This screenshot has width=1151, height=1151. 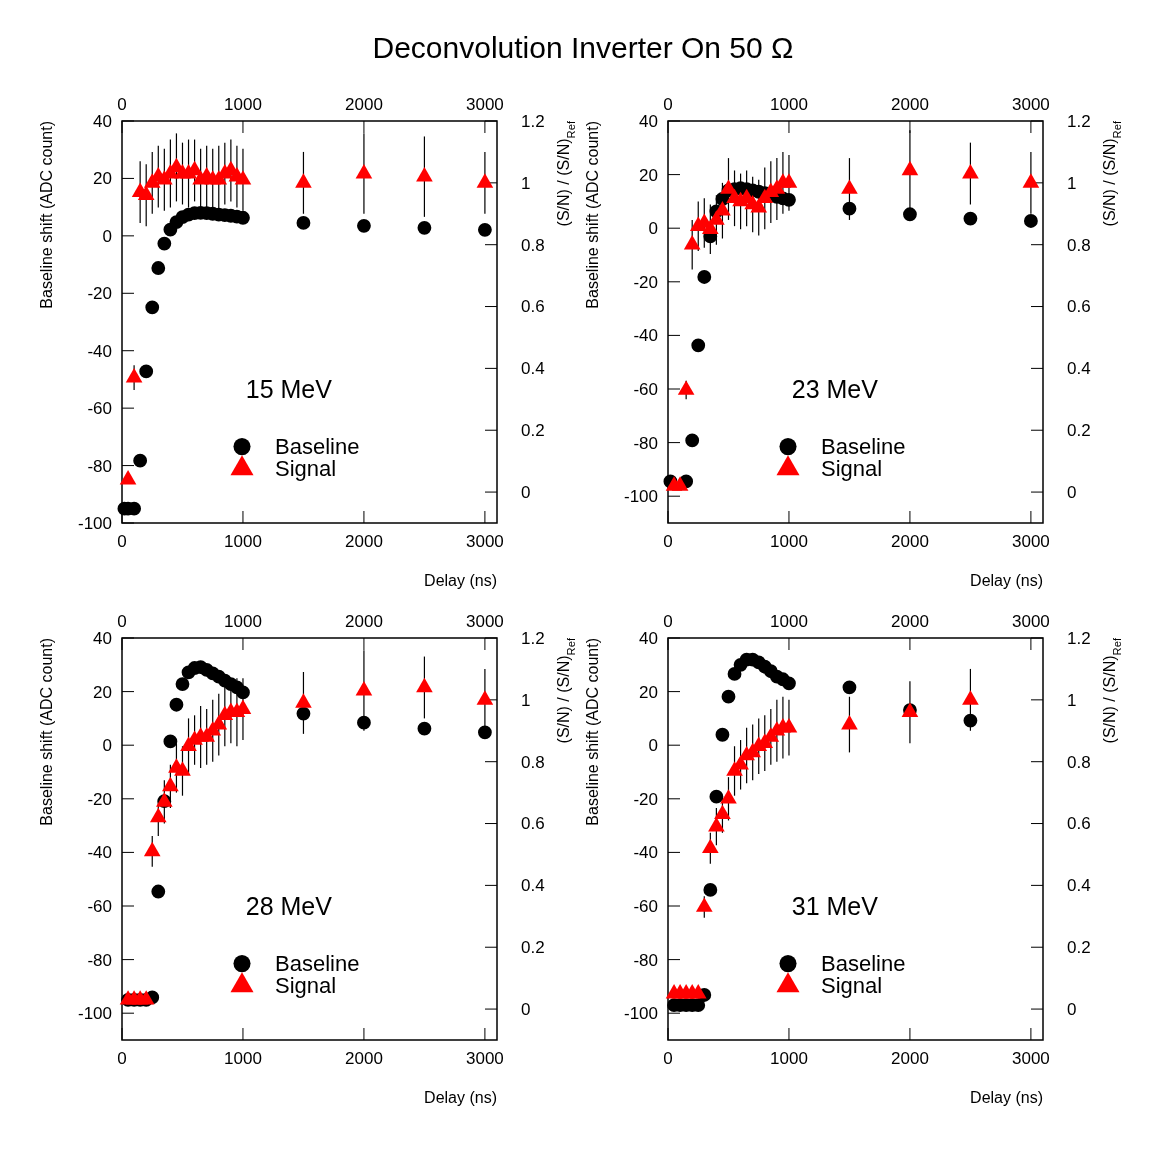 What do you see at coordinates (835, 389) in the screenshot?
I see `annotation: 23 MeV` at bounding box center [835, 389].